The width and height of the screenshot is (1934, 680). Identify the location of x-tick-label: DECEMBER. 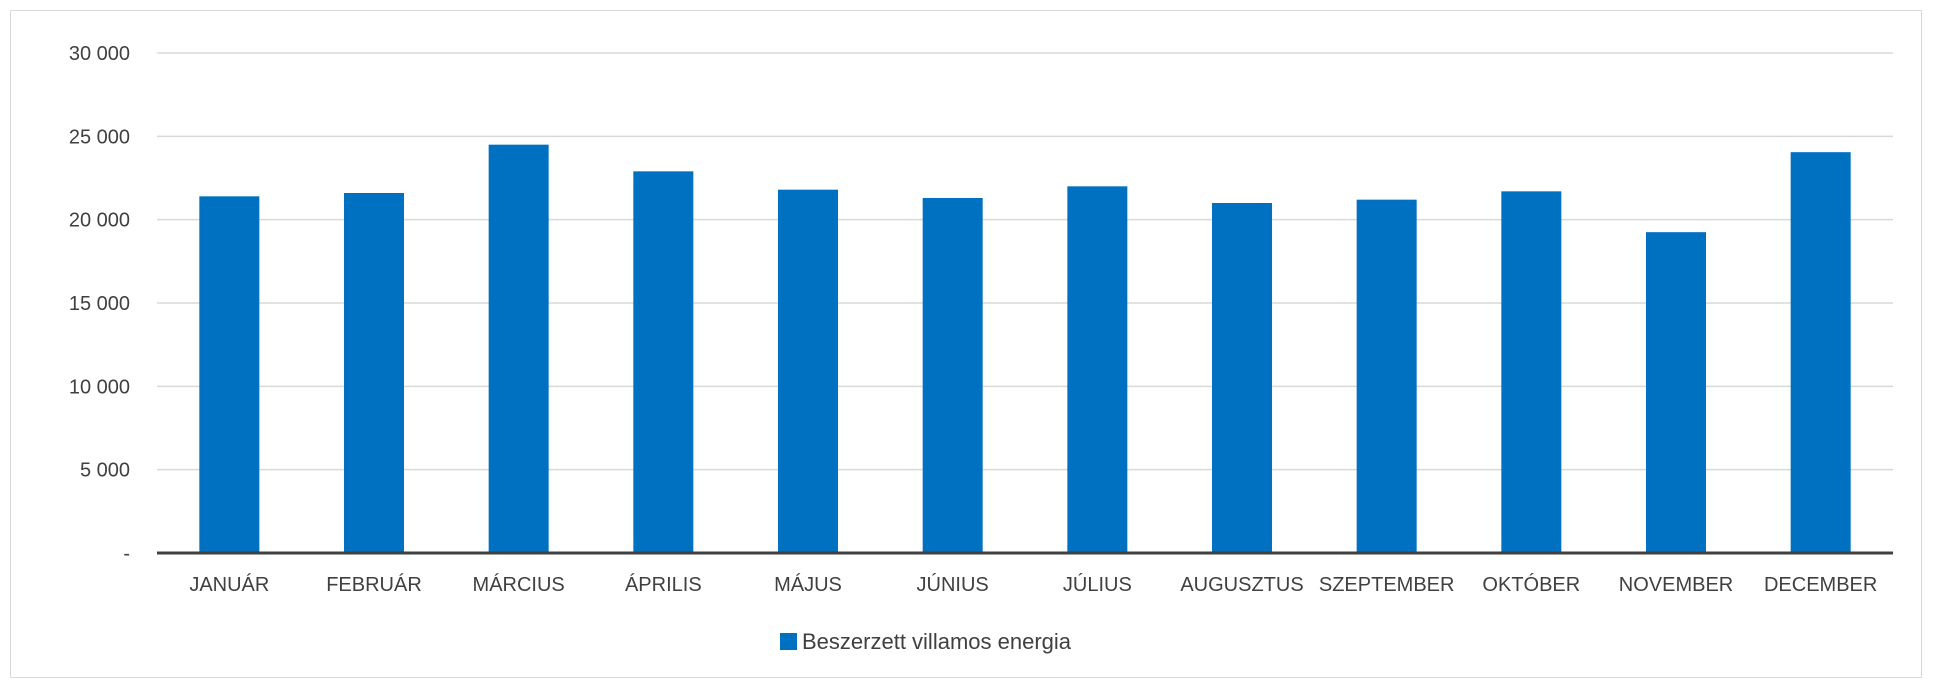
(1820, 585).